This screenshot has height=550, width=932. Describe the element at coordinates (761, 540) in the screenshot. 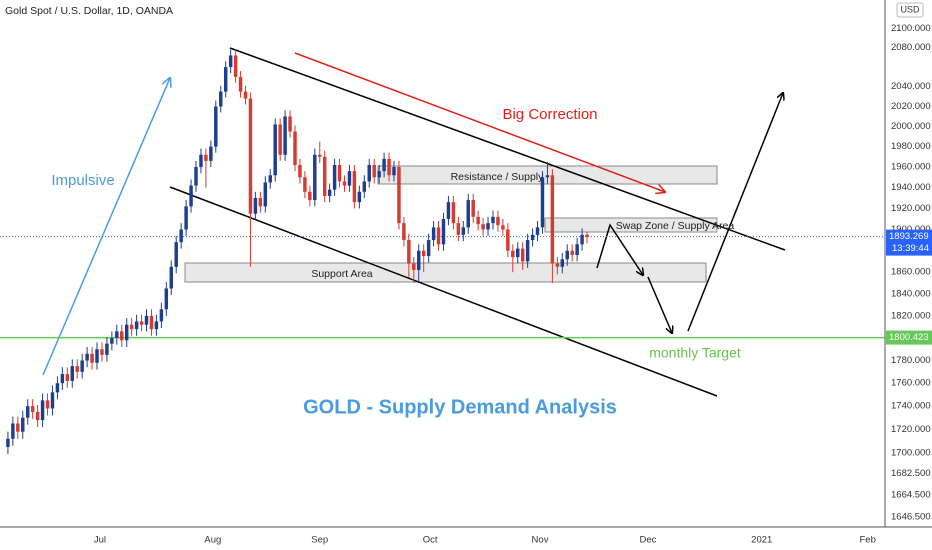

I see `x-tick-label: 2021` at that location.